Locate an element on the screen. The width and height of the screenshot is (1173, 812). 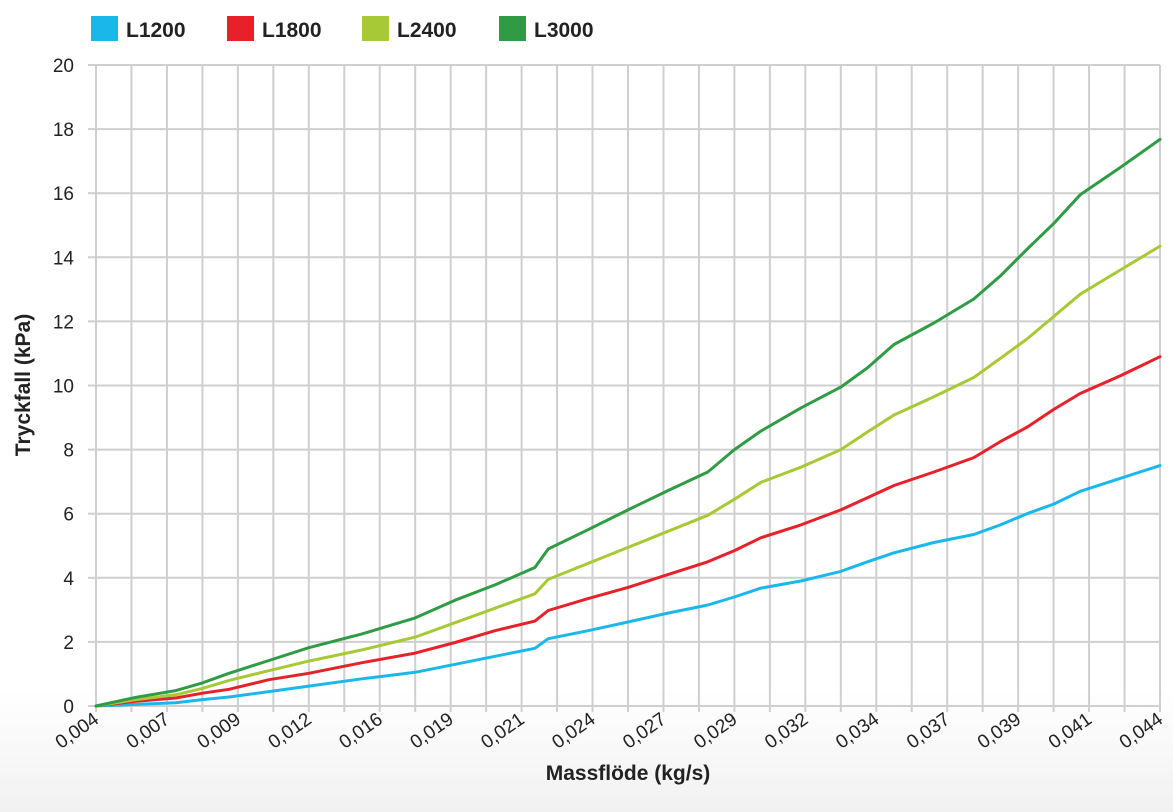
x-tick-label: 0,009 is located at coordinates (219, 731).